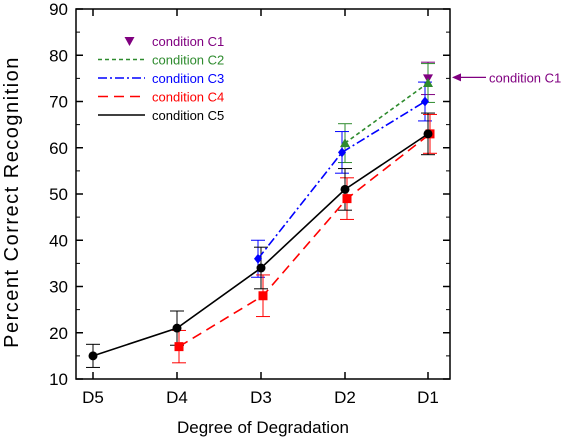 The width and height of the screenshot is (572, 440). Describe the element at coordinates (58, 148) in the screenshot. I see `y-tick-label: 60` at that location.